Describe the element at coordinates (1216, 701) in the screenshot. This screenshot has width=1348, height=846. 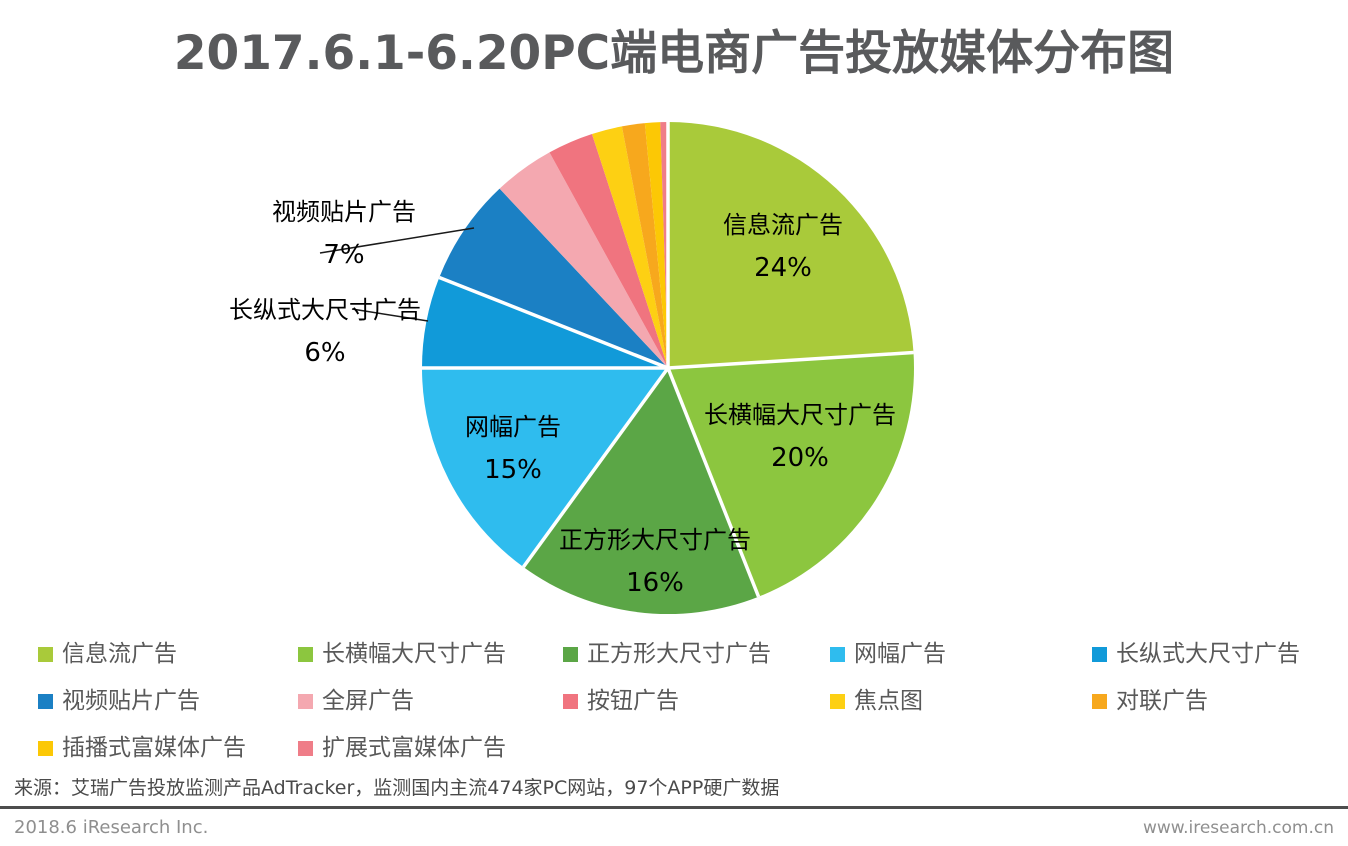
I see `legend-item-9: 对联广告` at that location.